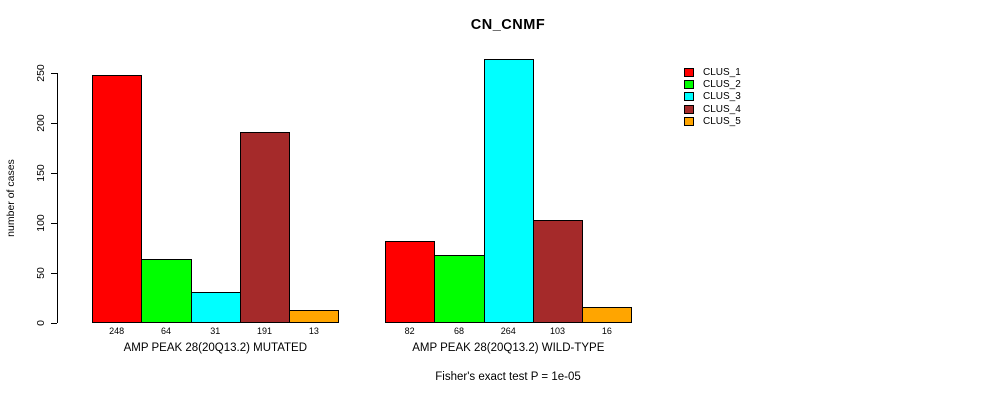  What do you see at coordinates (508, 377) in the screenshot?
I see `footnote: Fisher's exact test P = 1e-05` at bounding box center [508, 377].